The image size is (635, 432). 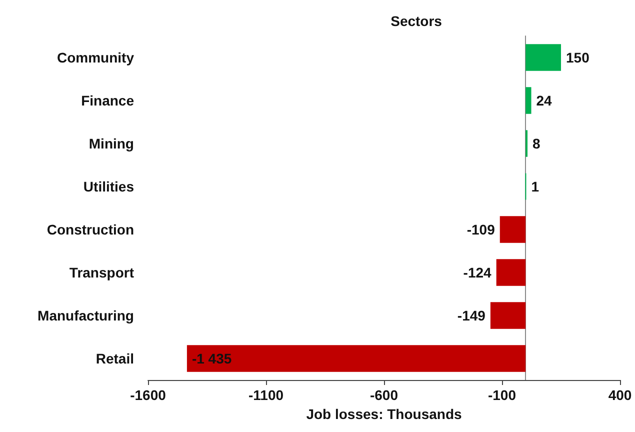 I want to click on y-tick-label: Utilities, so click(x=108, y=186).